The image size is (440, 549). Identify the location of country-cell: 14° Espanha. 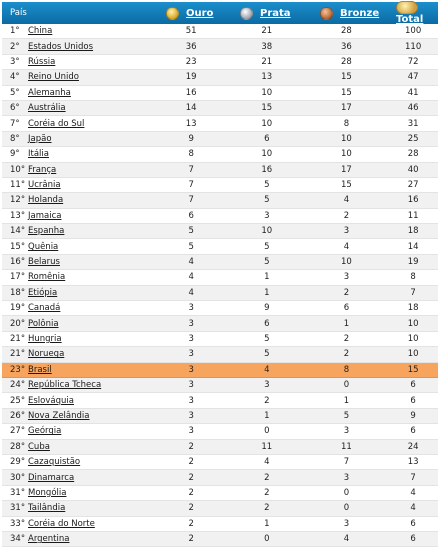
(76, 231).